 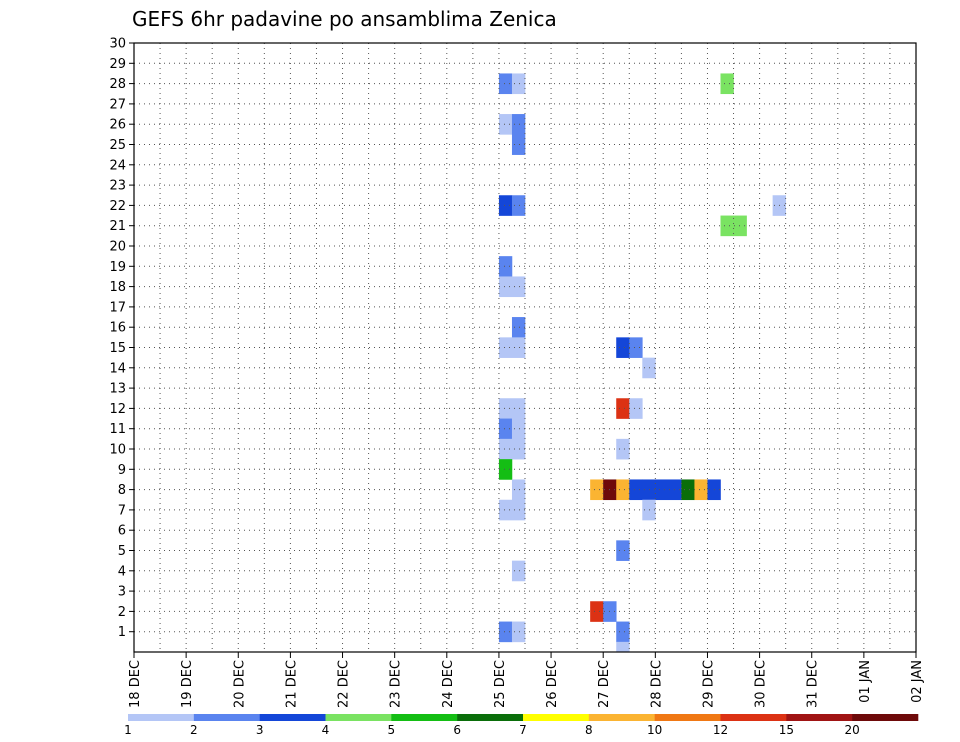 What do you see at coordinates (122, 632) in the screenshot?
I see `y-tick-label: 1` at bounding box center [122, 632].